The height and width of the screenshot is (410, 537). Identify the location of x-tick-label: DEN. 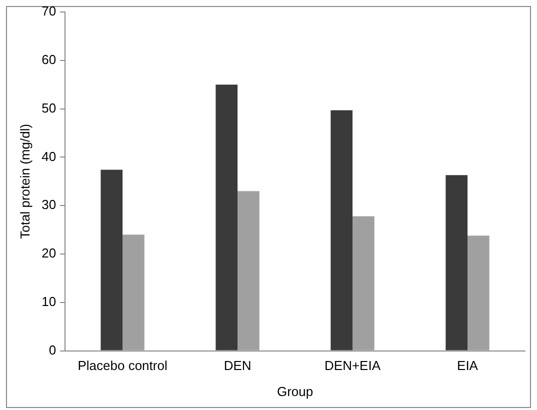
(238, 366).